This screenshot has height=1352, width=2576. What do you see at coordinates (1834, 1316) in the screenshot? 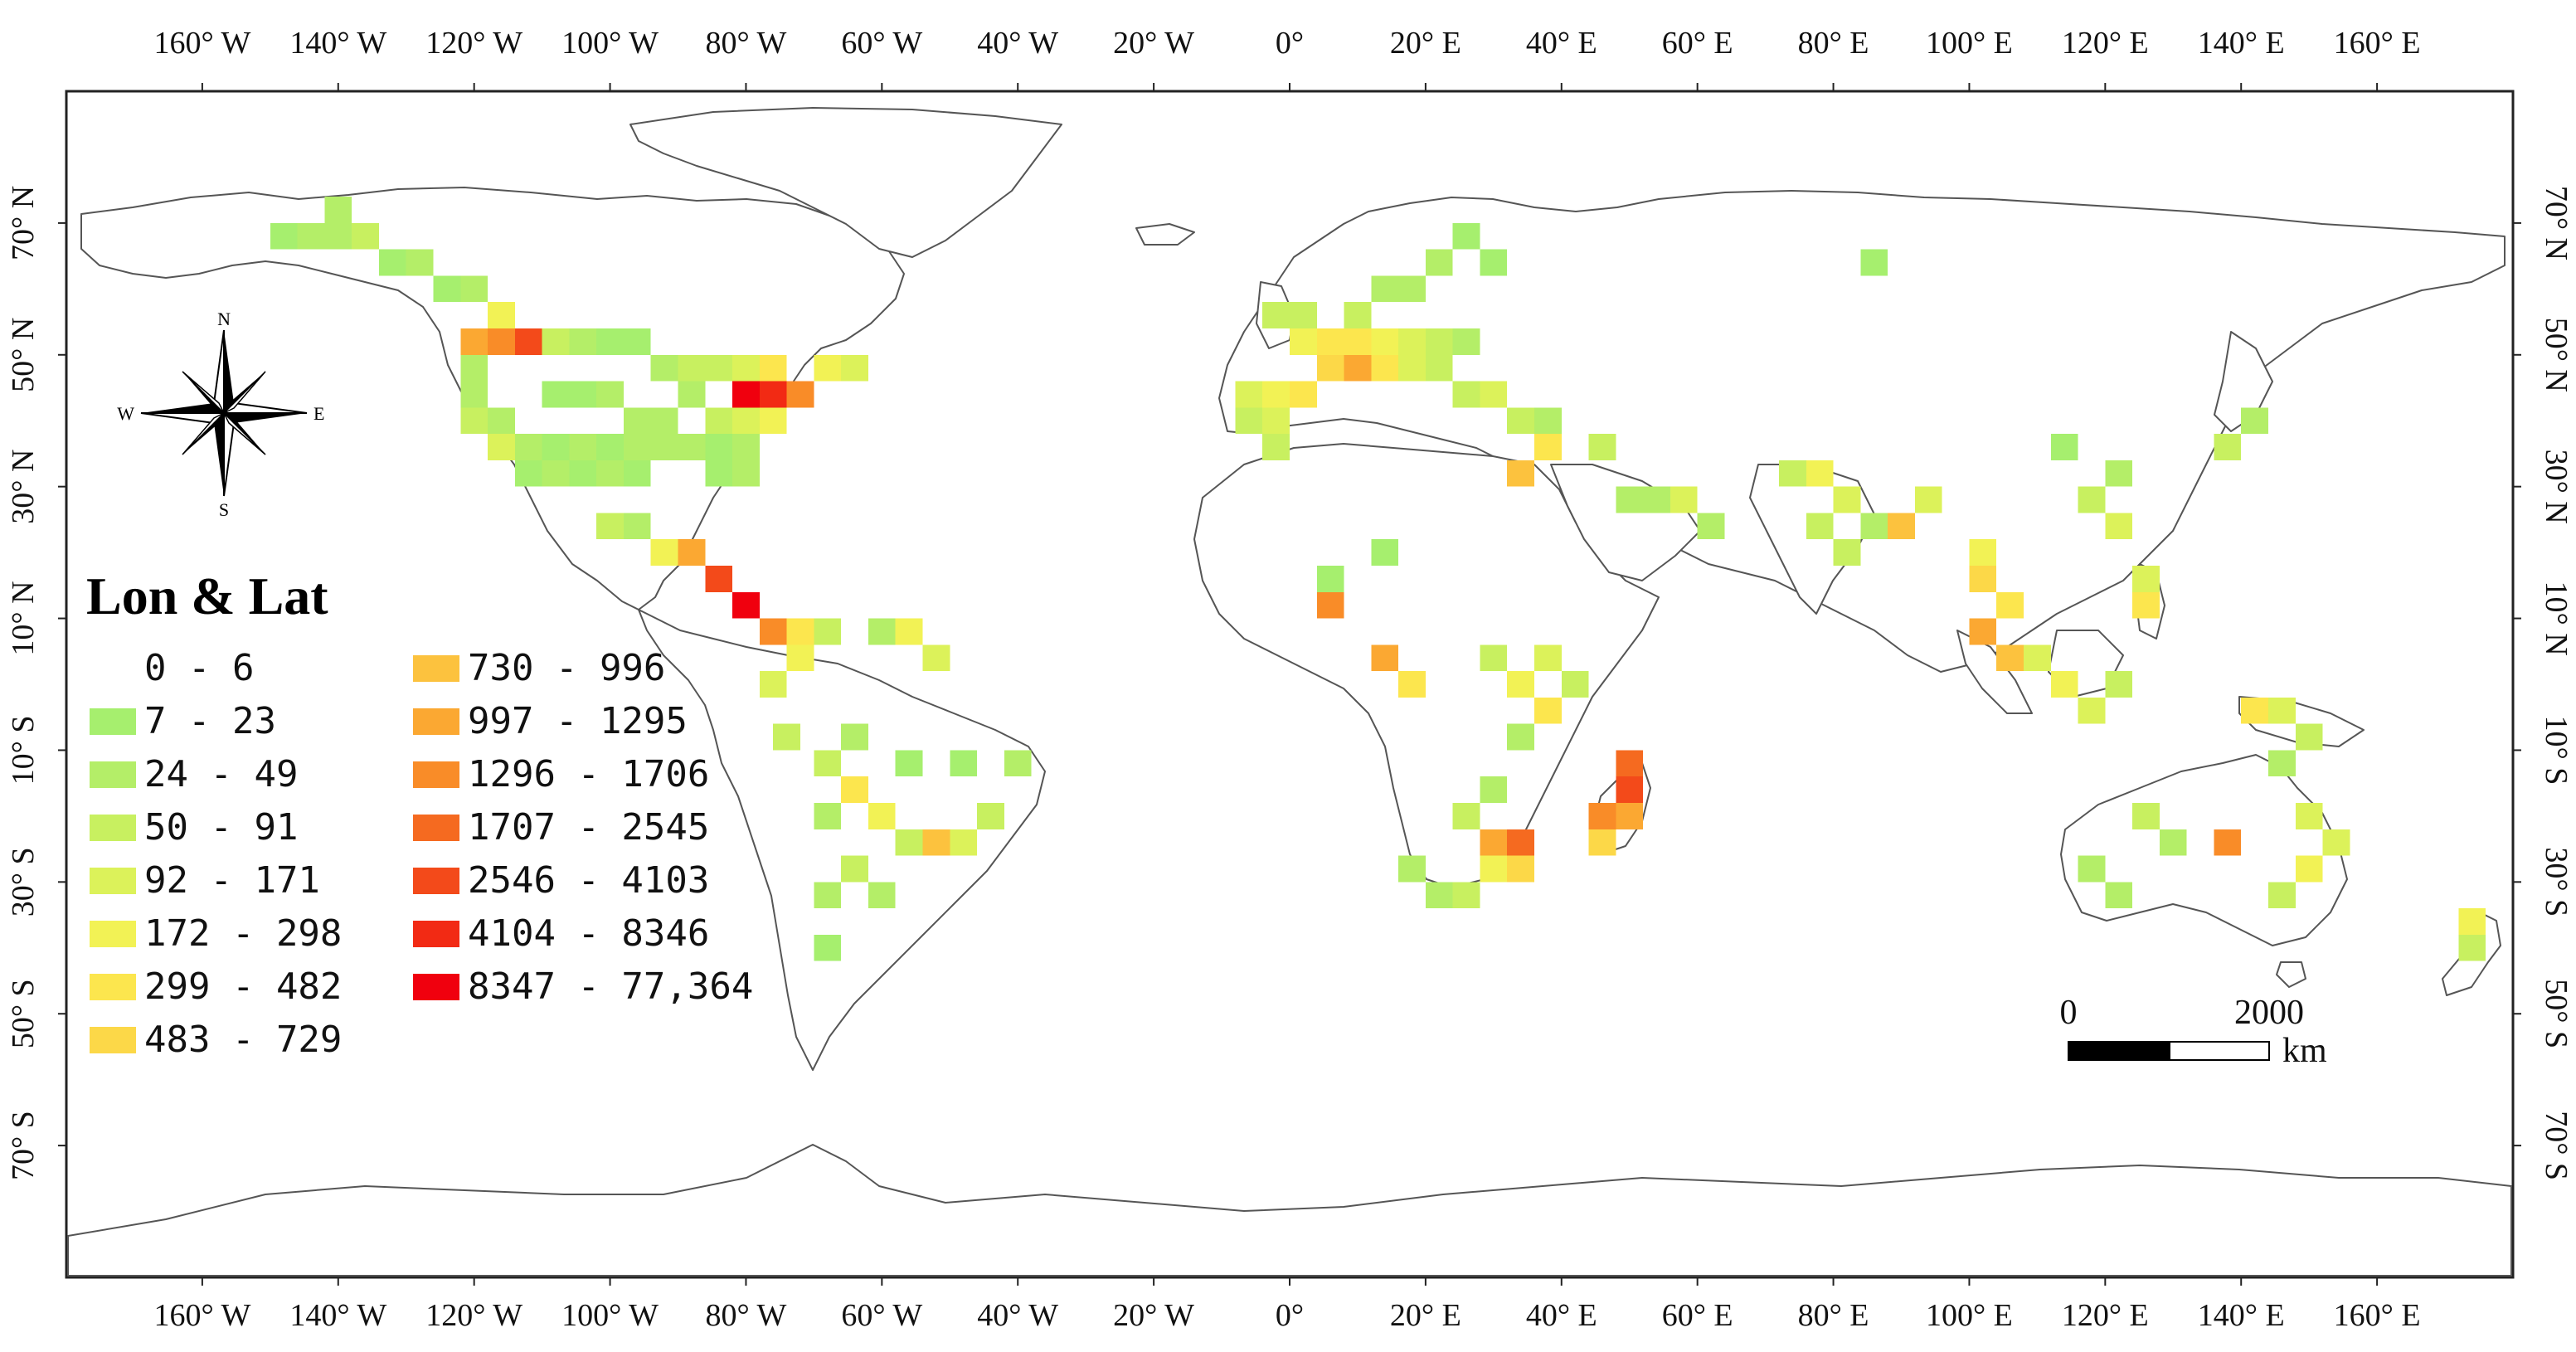
I see `x-tick-label: 80° E` at bounding box center [1834, 1316].